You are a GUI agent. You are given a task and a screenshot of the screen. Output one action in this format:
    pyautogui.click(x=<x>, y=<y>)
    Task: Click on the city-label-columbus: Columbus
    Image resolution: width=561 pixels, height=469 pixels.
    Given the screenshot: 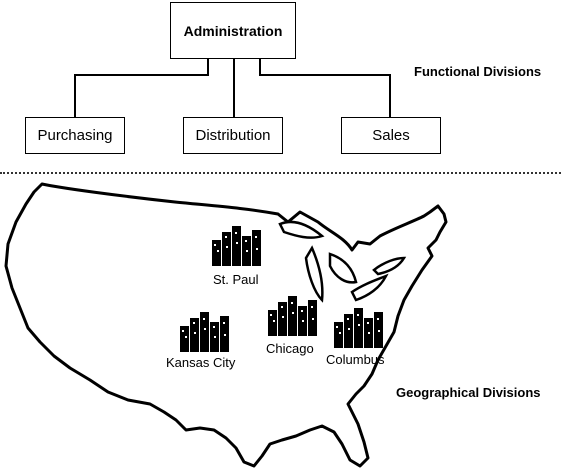 What is the action you would take?
    pyautogui.click(x=355, y=359)
    